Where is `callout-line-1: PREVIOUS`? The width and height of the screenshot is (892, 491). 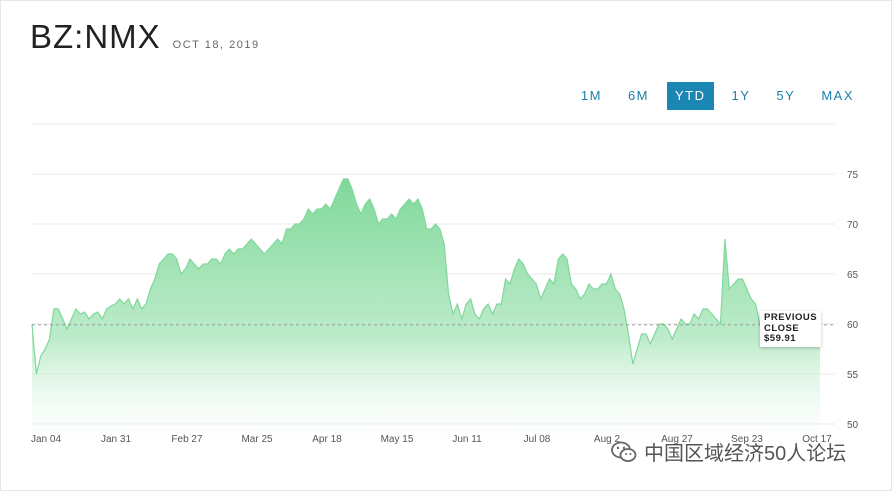
callout-line-1: PREVIOUS is located at coordinates (791, 317).